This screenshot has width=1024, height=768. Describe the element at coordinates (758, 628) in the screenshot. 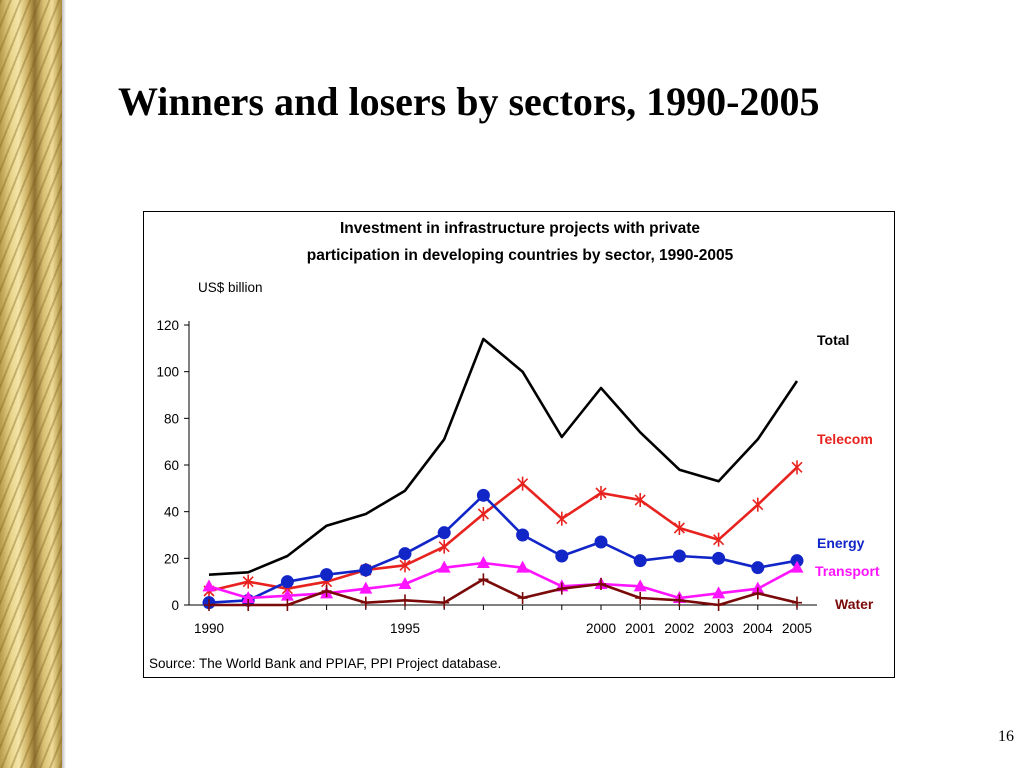

I see `x-tick-label: 2004` at that location.